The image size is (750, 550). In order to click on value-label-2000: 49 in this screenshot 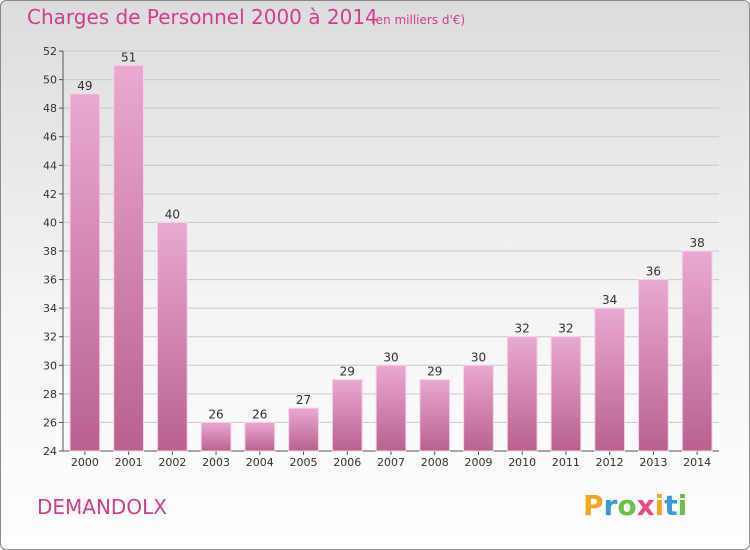, I will do `click(84, 86)`.